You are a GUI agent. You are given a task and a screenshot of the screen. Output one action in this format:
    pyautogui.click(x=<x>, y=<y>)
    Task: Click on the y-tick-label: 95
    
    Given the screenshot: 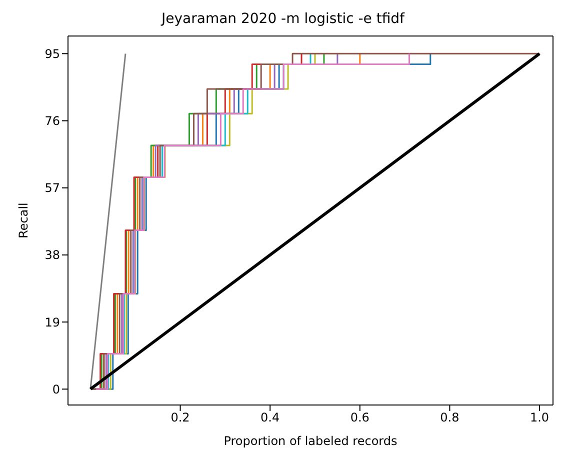 What is the action you would take?
    pyautogui.click(x=52, y=53)
    